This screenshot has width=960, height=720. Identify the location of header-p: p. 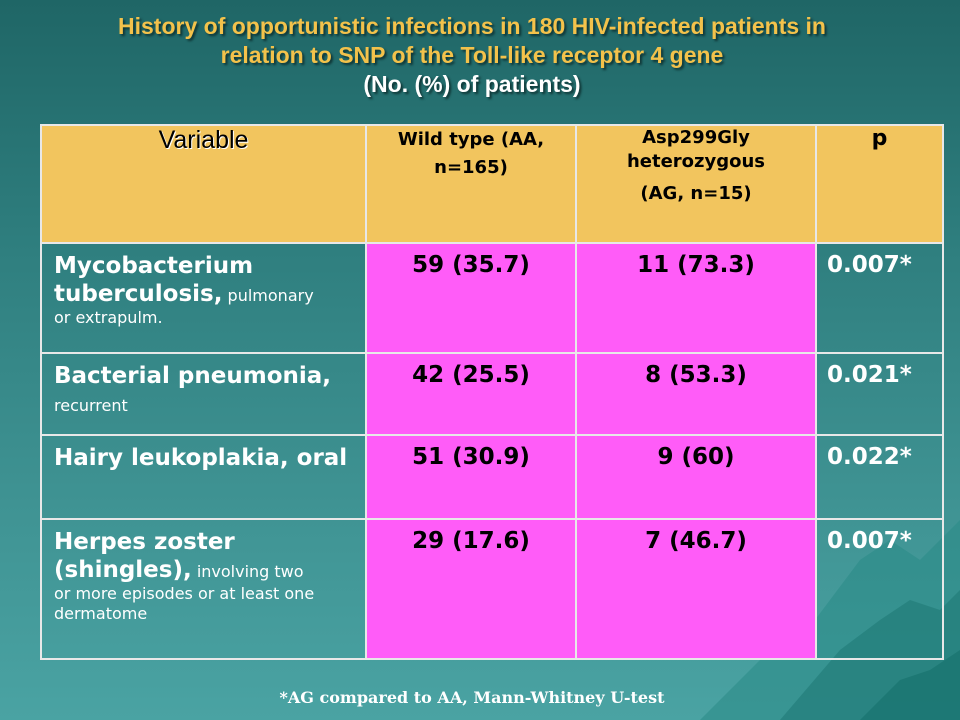
(879, 184).